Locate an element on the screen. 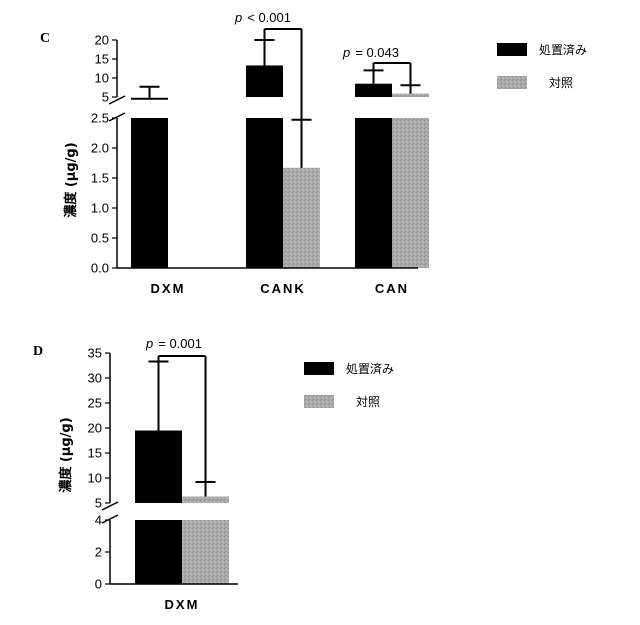 The image size is (640, 625). panel-label: D is located at coordinates (38, 351).